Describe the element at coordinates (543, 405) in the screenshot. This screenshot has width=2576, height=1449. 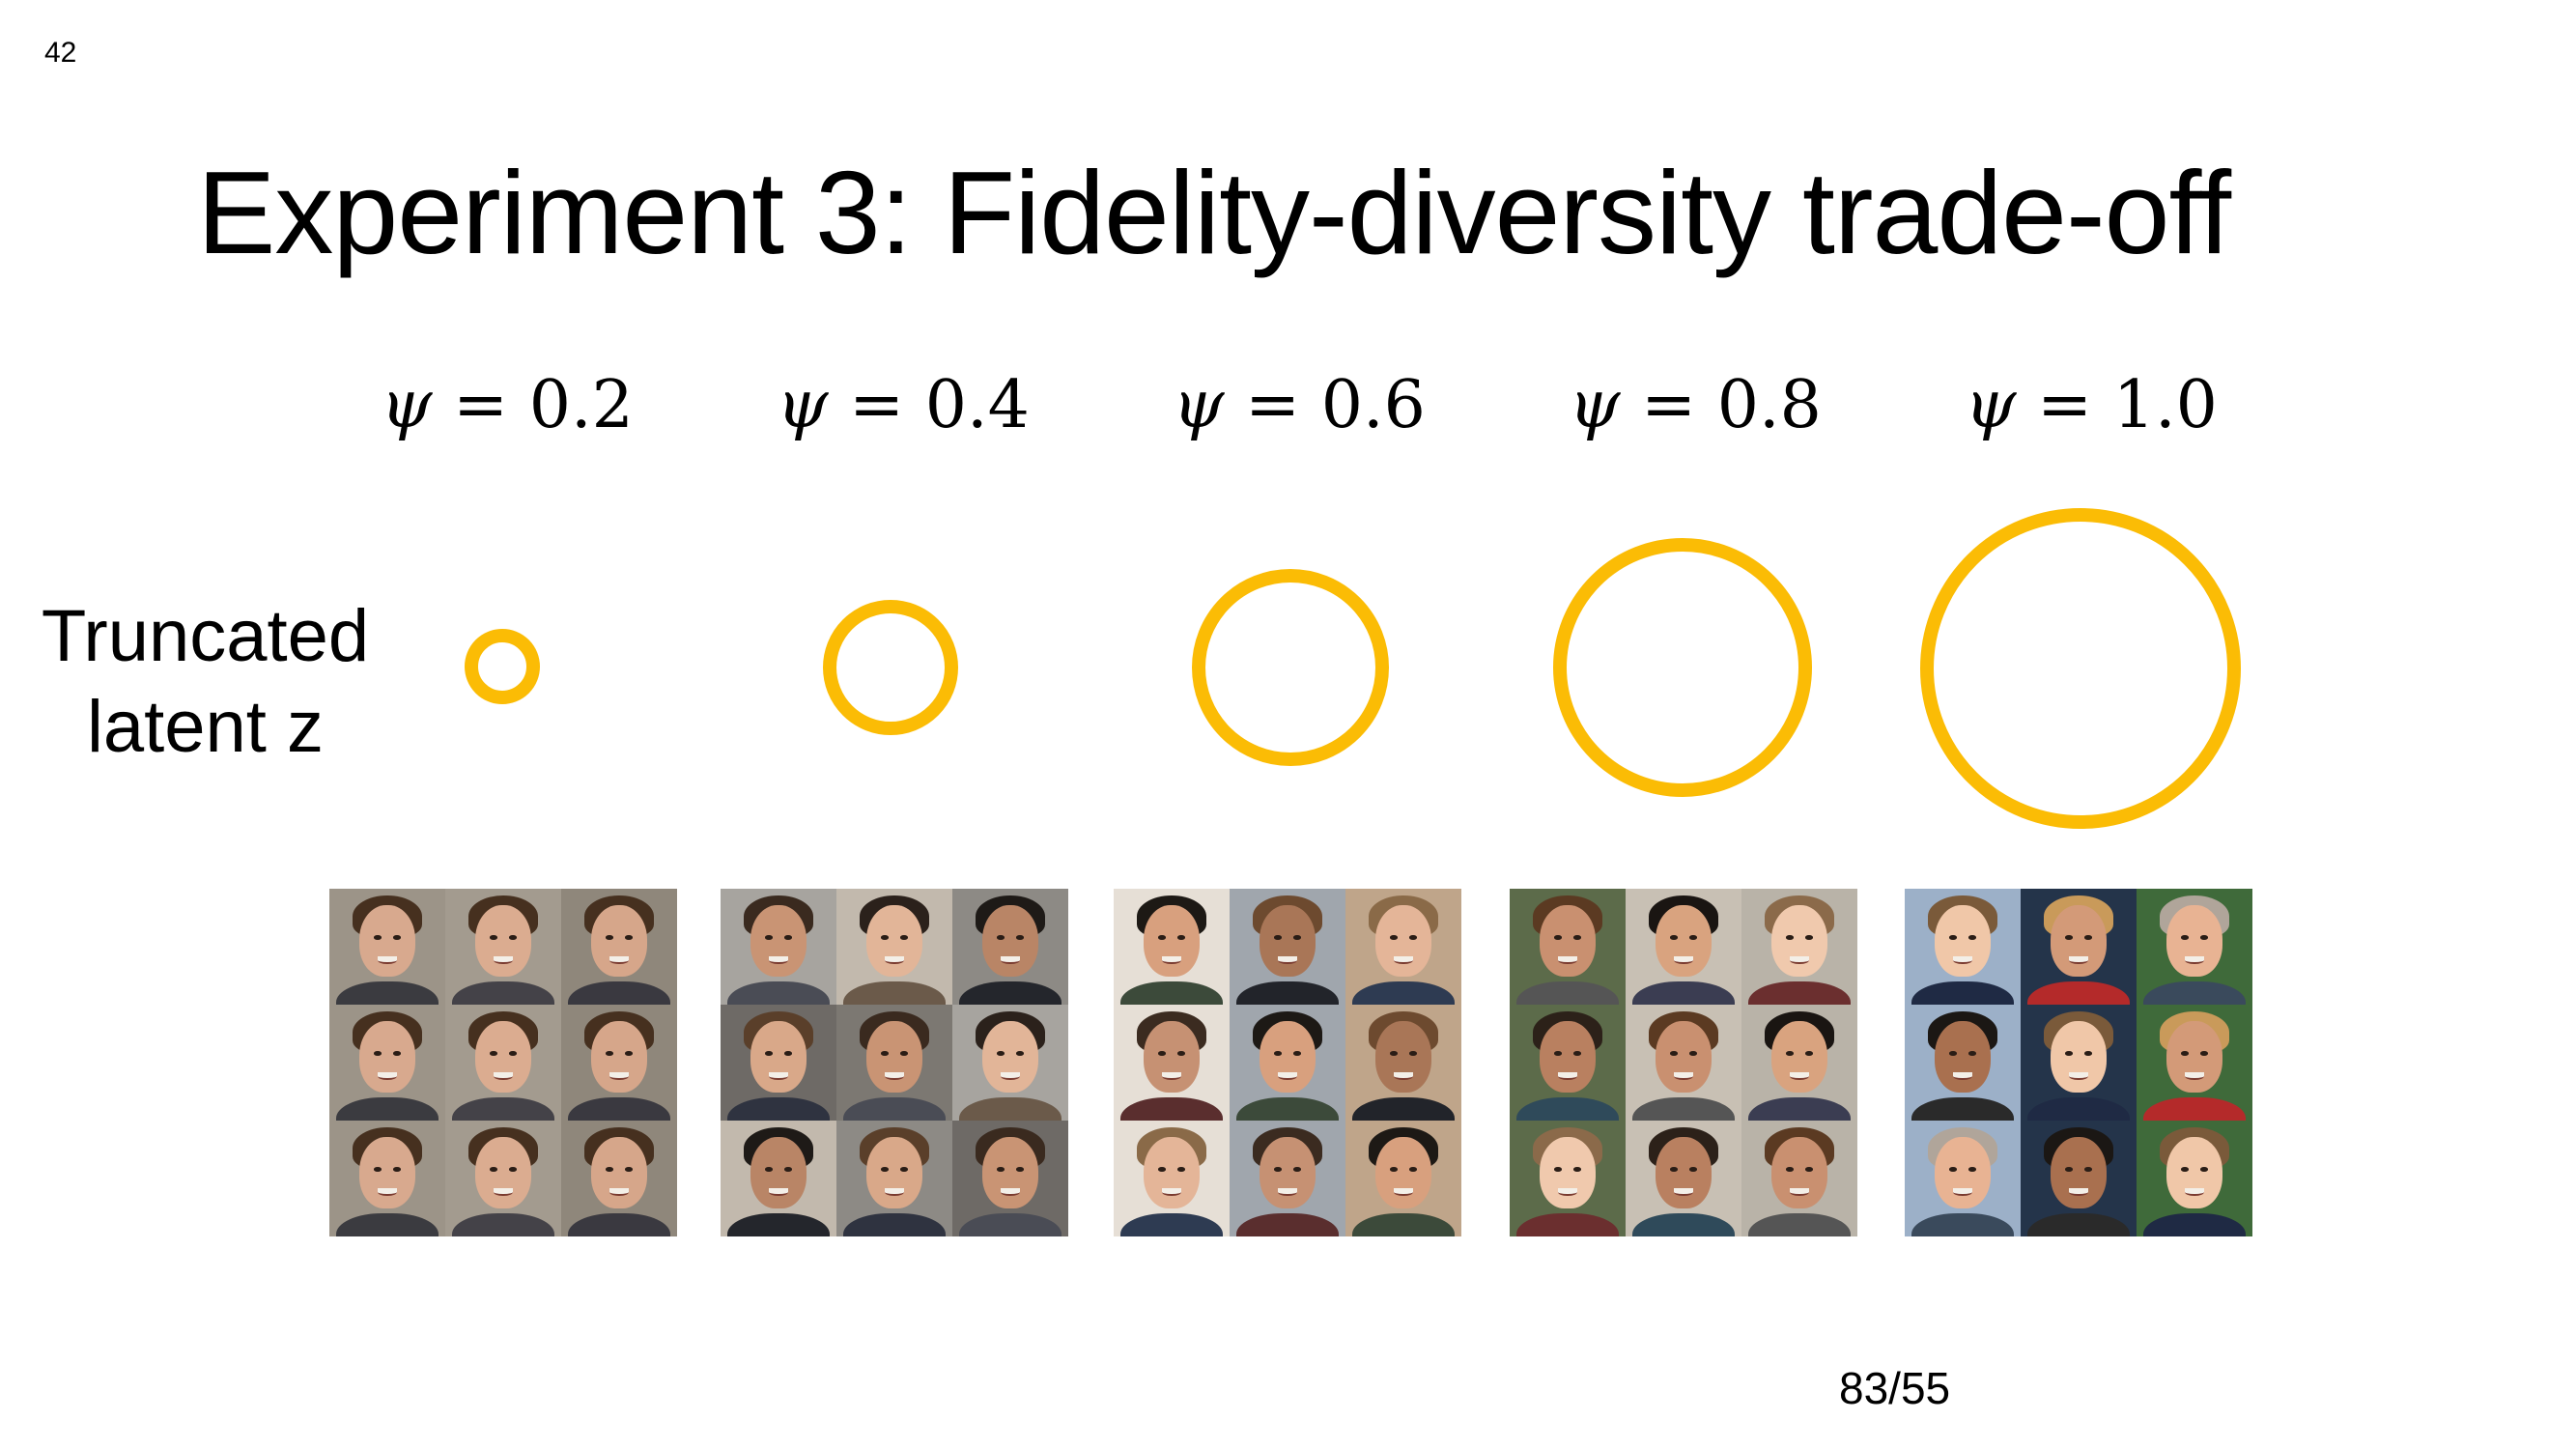
I see `psi-value: = 0.2` at that location.